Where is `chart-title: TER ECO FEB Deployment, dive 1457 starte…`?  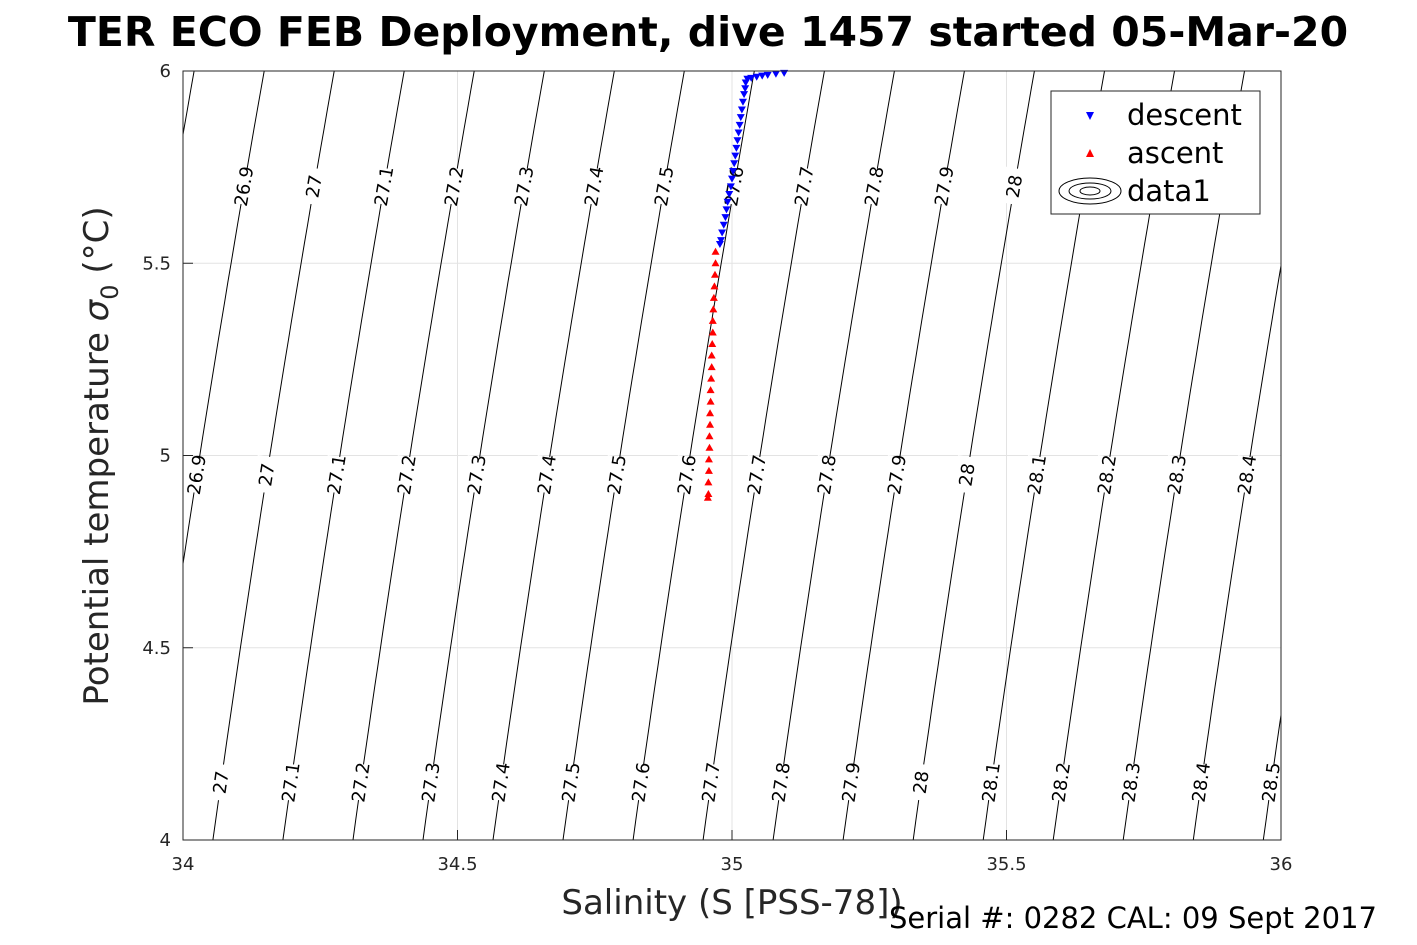 chart-title: TER ECO FEB Deployment, dive 1457 starte… is located at coordinates (708, 32).